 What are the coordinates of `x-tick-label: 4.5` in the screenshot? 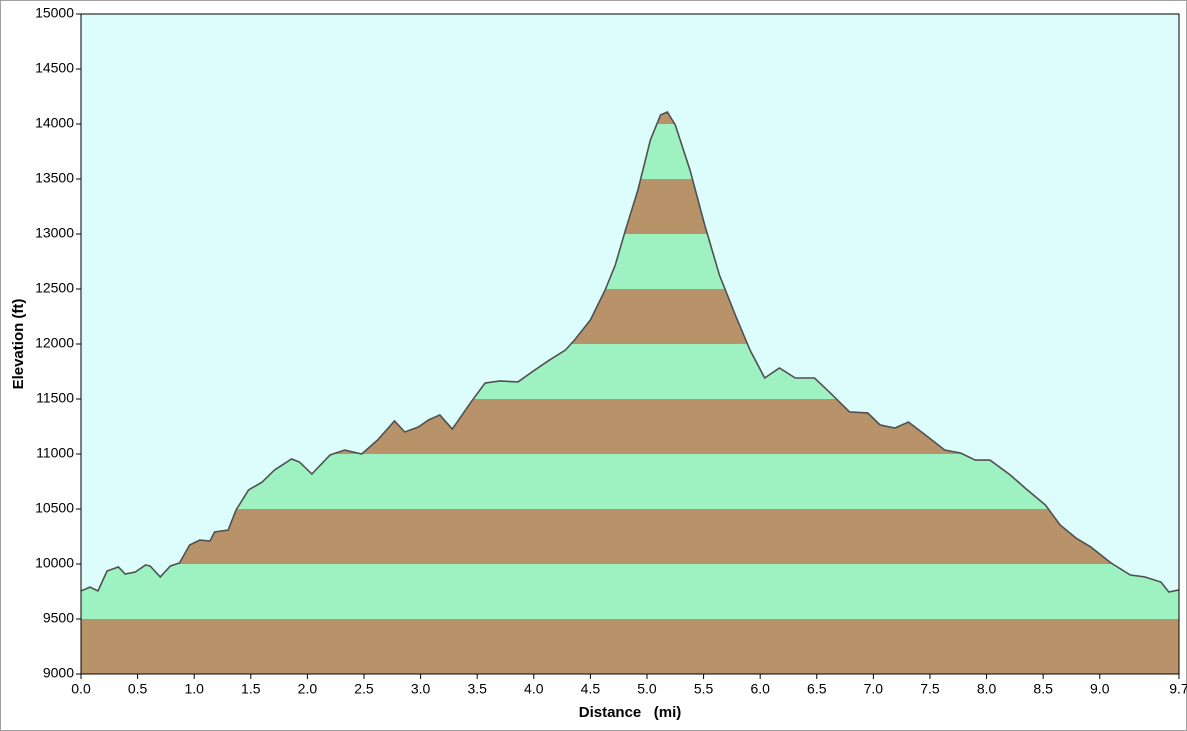 It's located at (591, 689).